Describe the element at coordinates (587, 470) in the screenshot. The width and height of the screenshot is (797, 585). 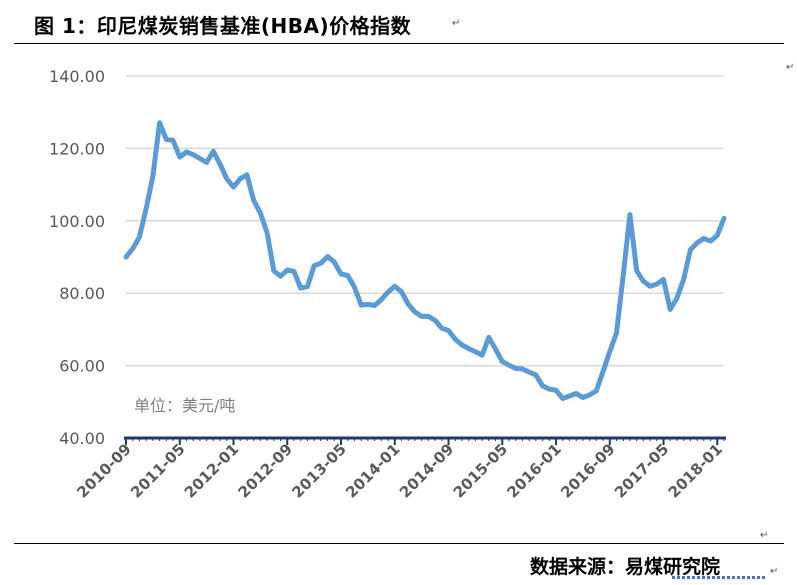
I see `x-tick-label: 2016-09` at that location.